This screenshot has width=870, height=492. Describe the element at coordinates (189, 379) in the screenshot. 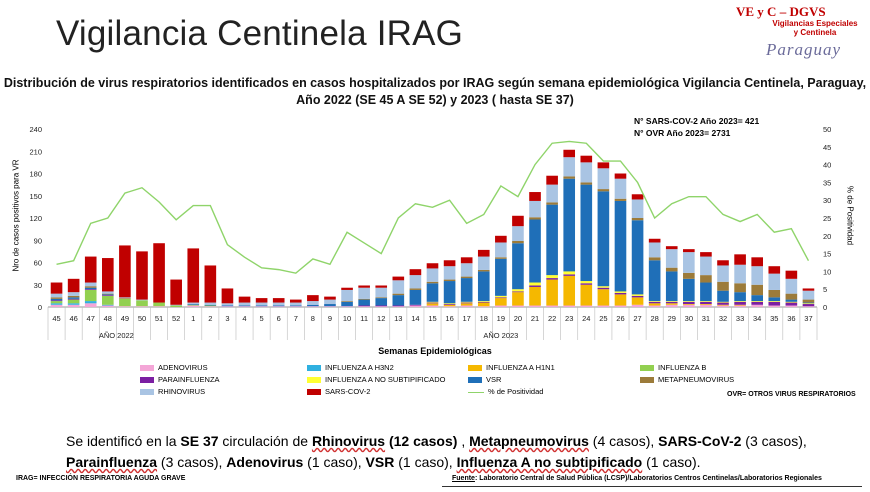

I see `legend-label: PARAINFLUENZA` at that location.